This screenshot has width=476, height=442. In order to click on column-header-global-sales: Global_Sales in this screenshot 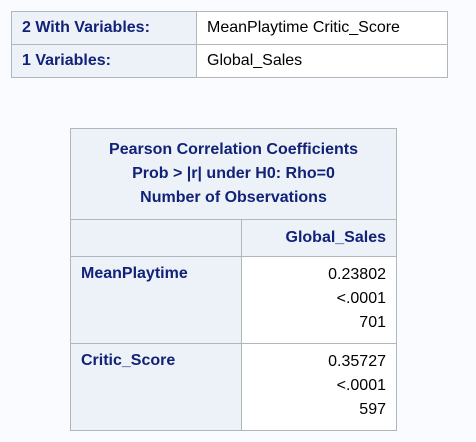, I will do `click(319, 238)`.